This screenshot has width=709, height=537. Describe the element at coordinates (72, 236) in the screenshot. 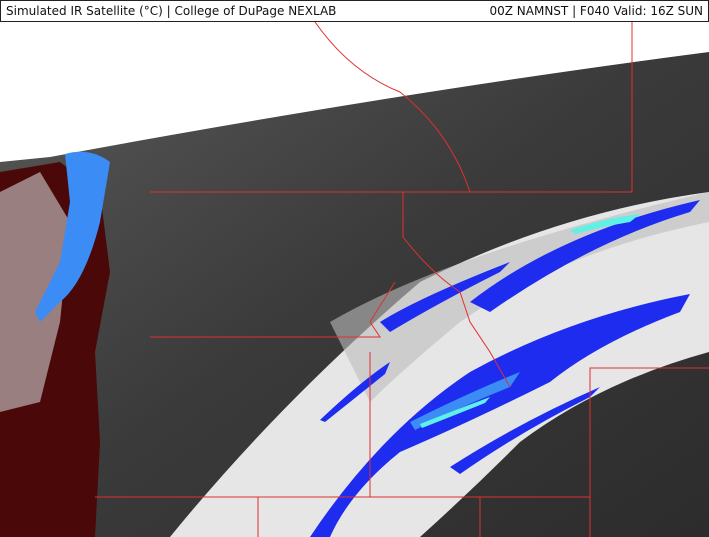

I see `coastal-cold-tops` at that location.